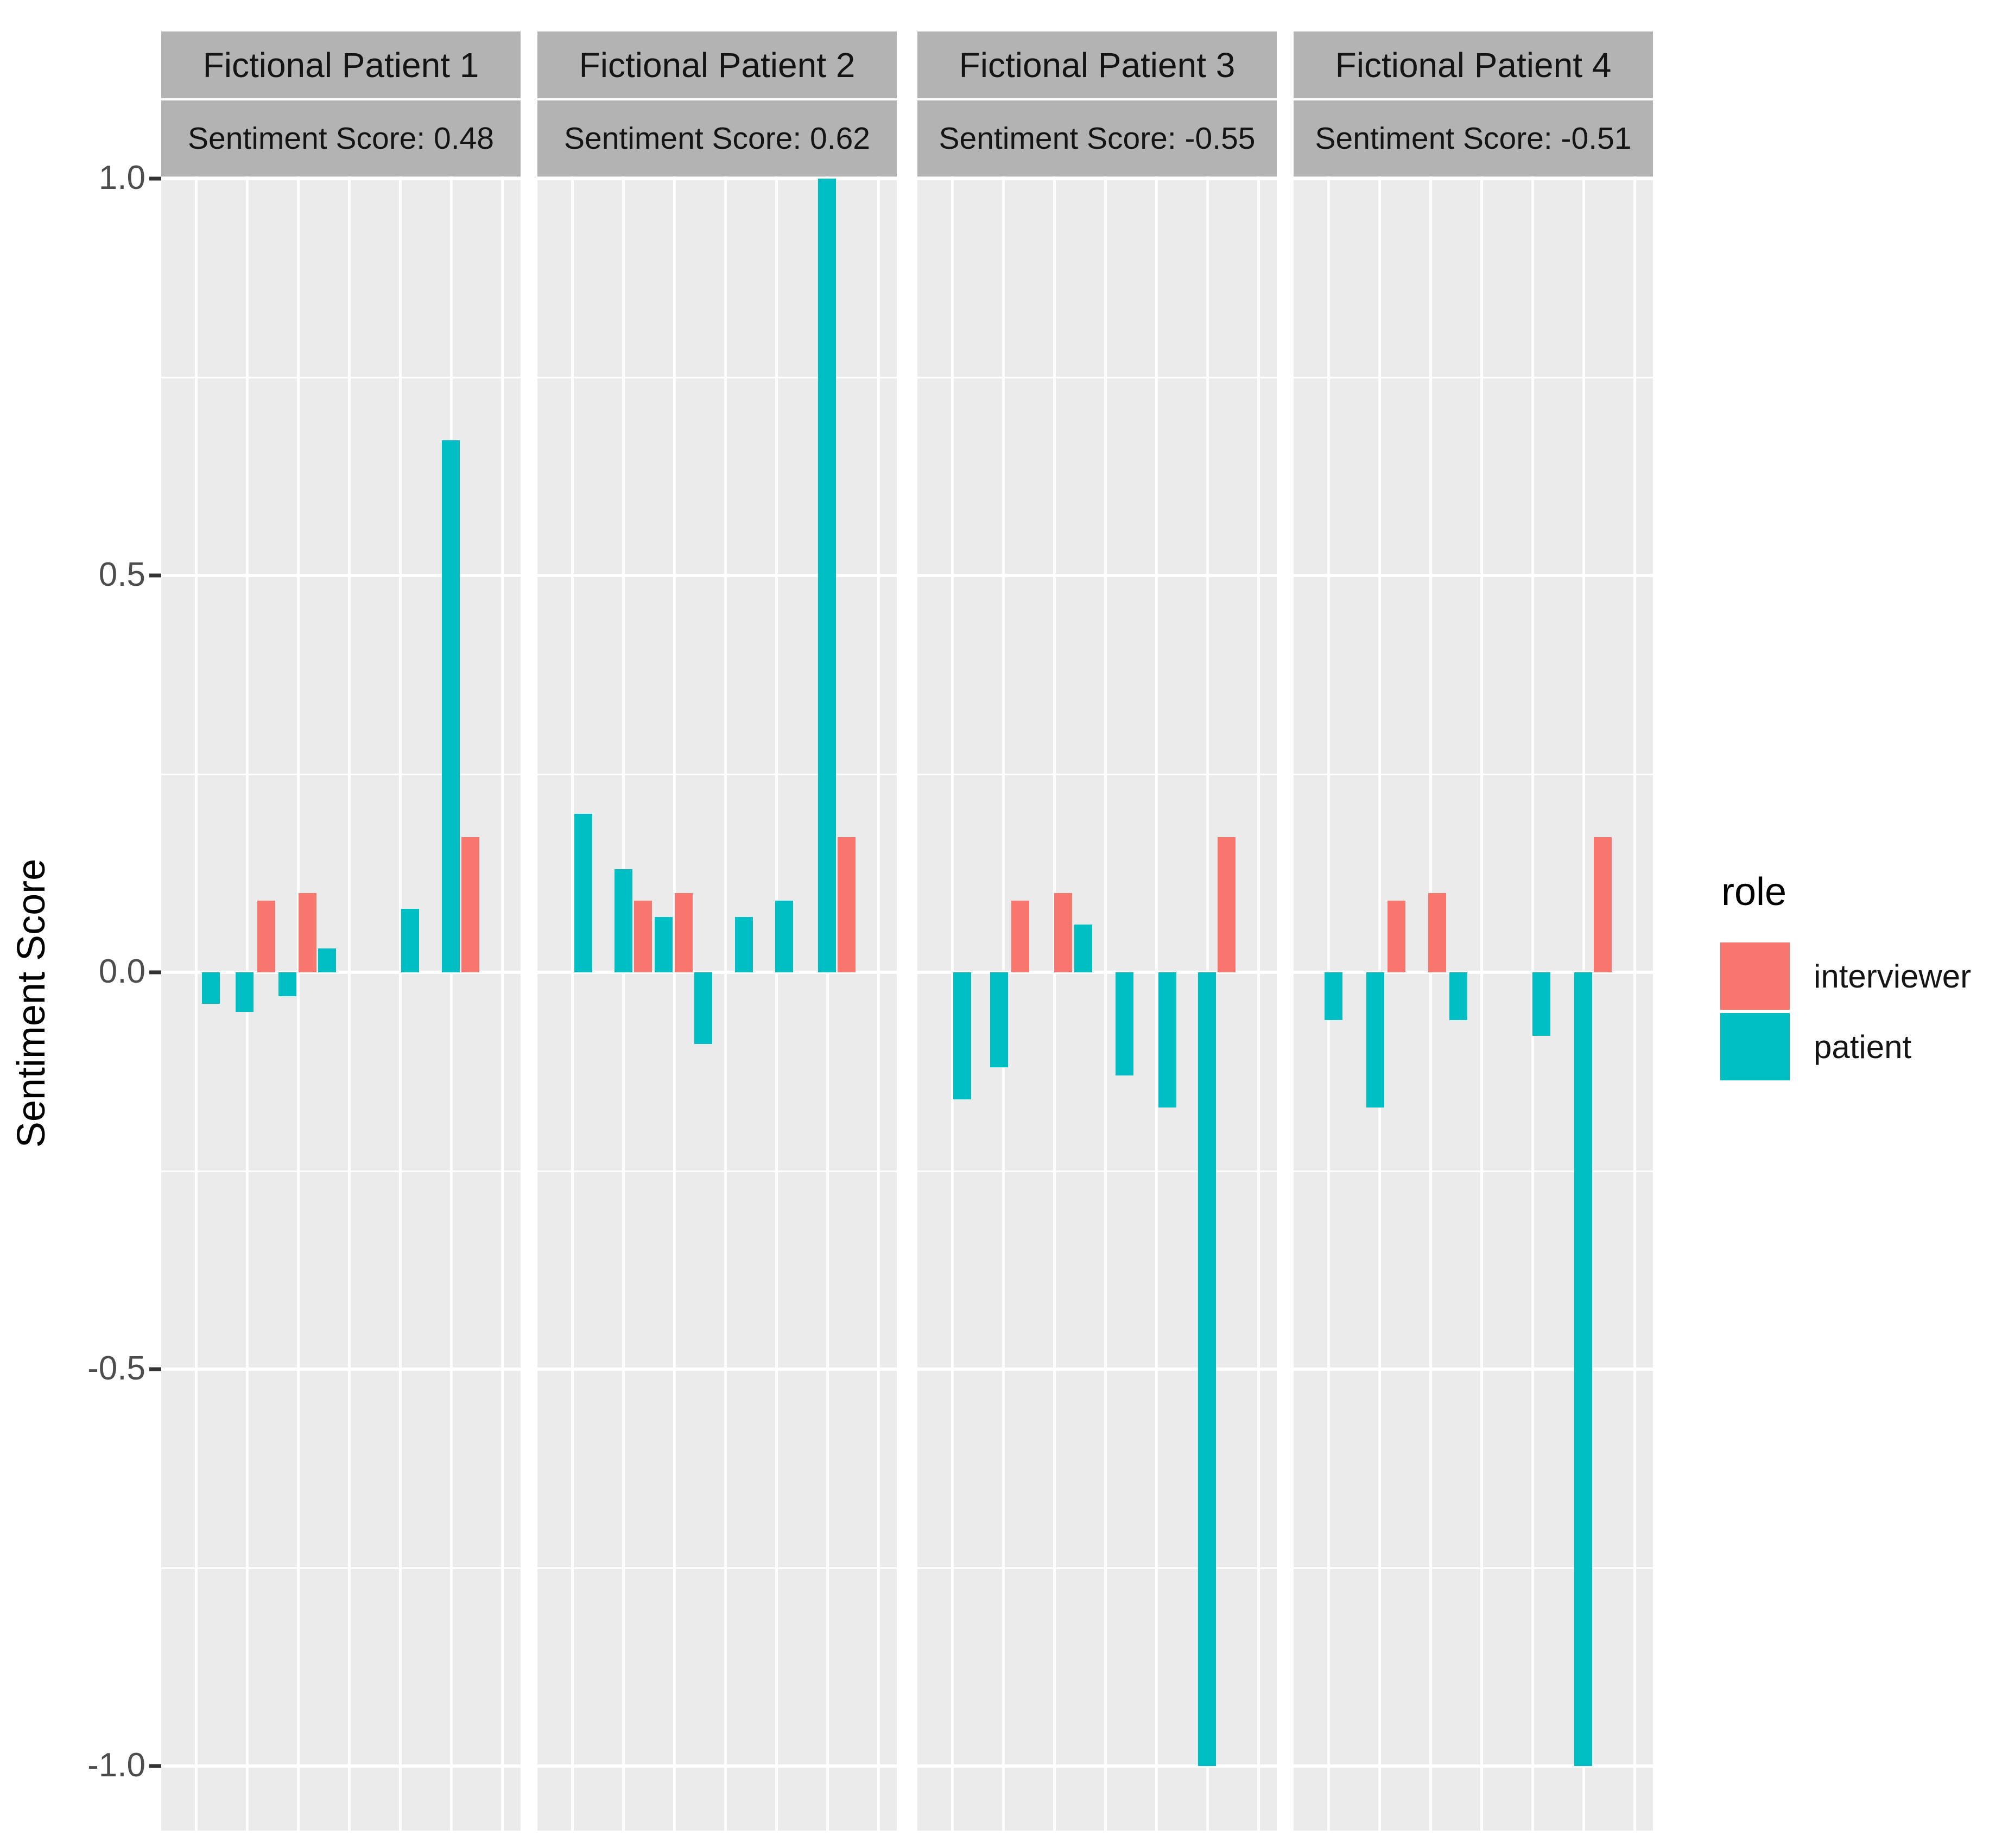 This screenshot has height=1848, width=2002. I want to click on facet-strip-title: Fictional Patient 1, so click(341, 64).